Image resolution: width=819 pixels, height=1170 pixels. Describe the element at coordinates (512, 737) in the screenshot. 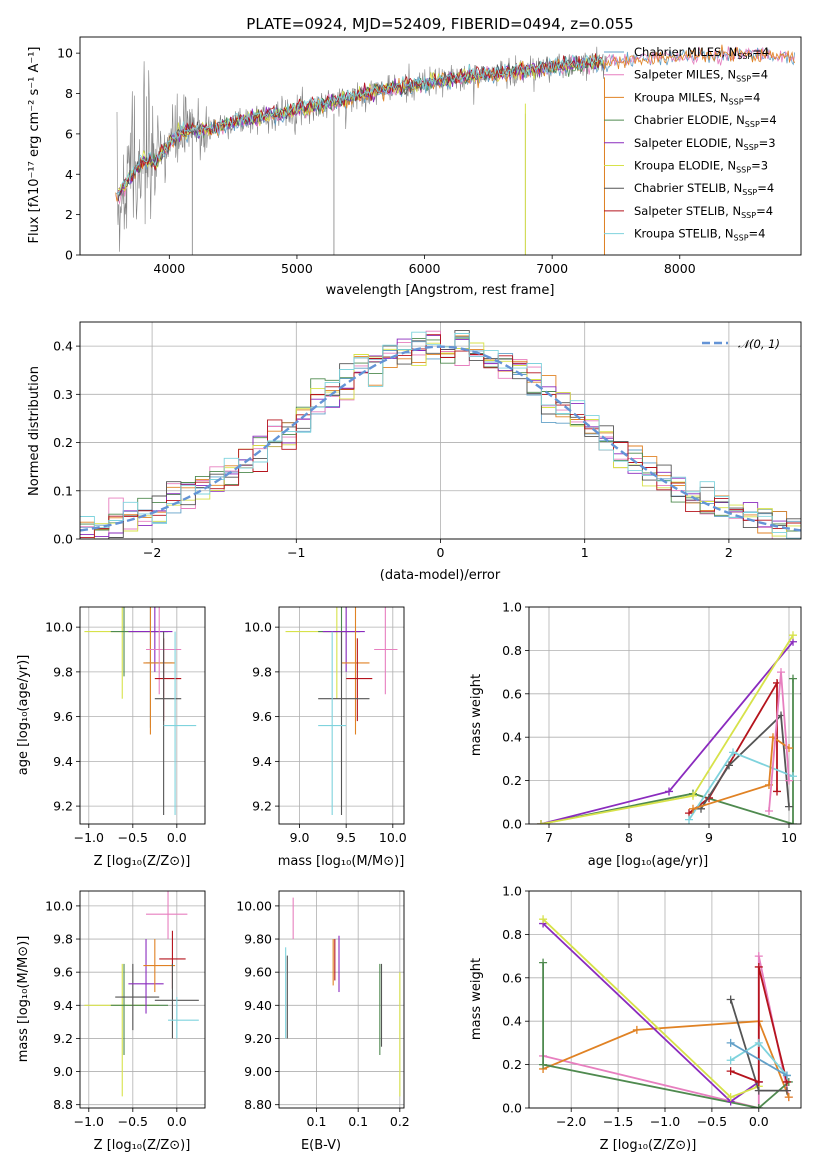

I see `y-tick-label: 0.4` at that location.